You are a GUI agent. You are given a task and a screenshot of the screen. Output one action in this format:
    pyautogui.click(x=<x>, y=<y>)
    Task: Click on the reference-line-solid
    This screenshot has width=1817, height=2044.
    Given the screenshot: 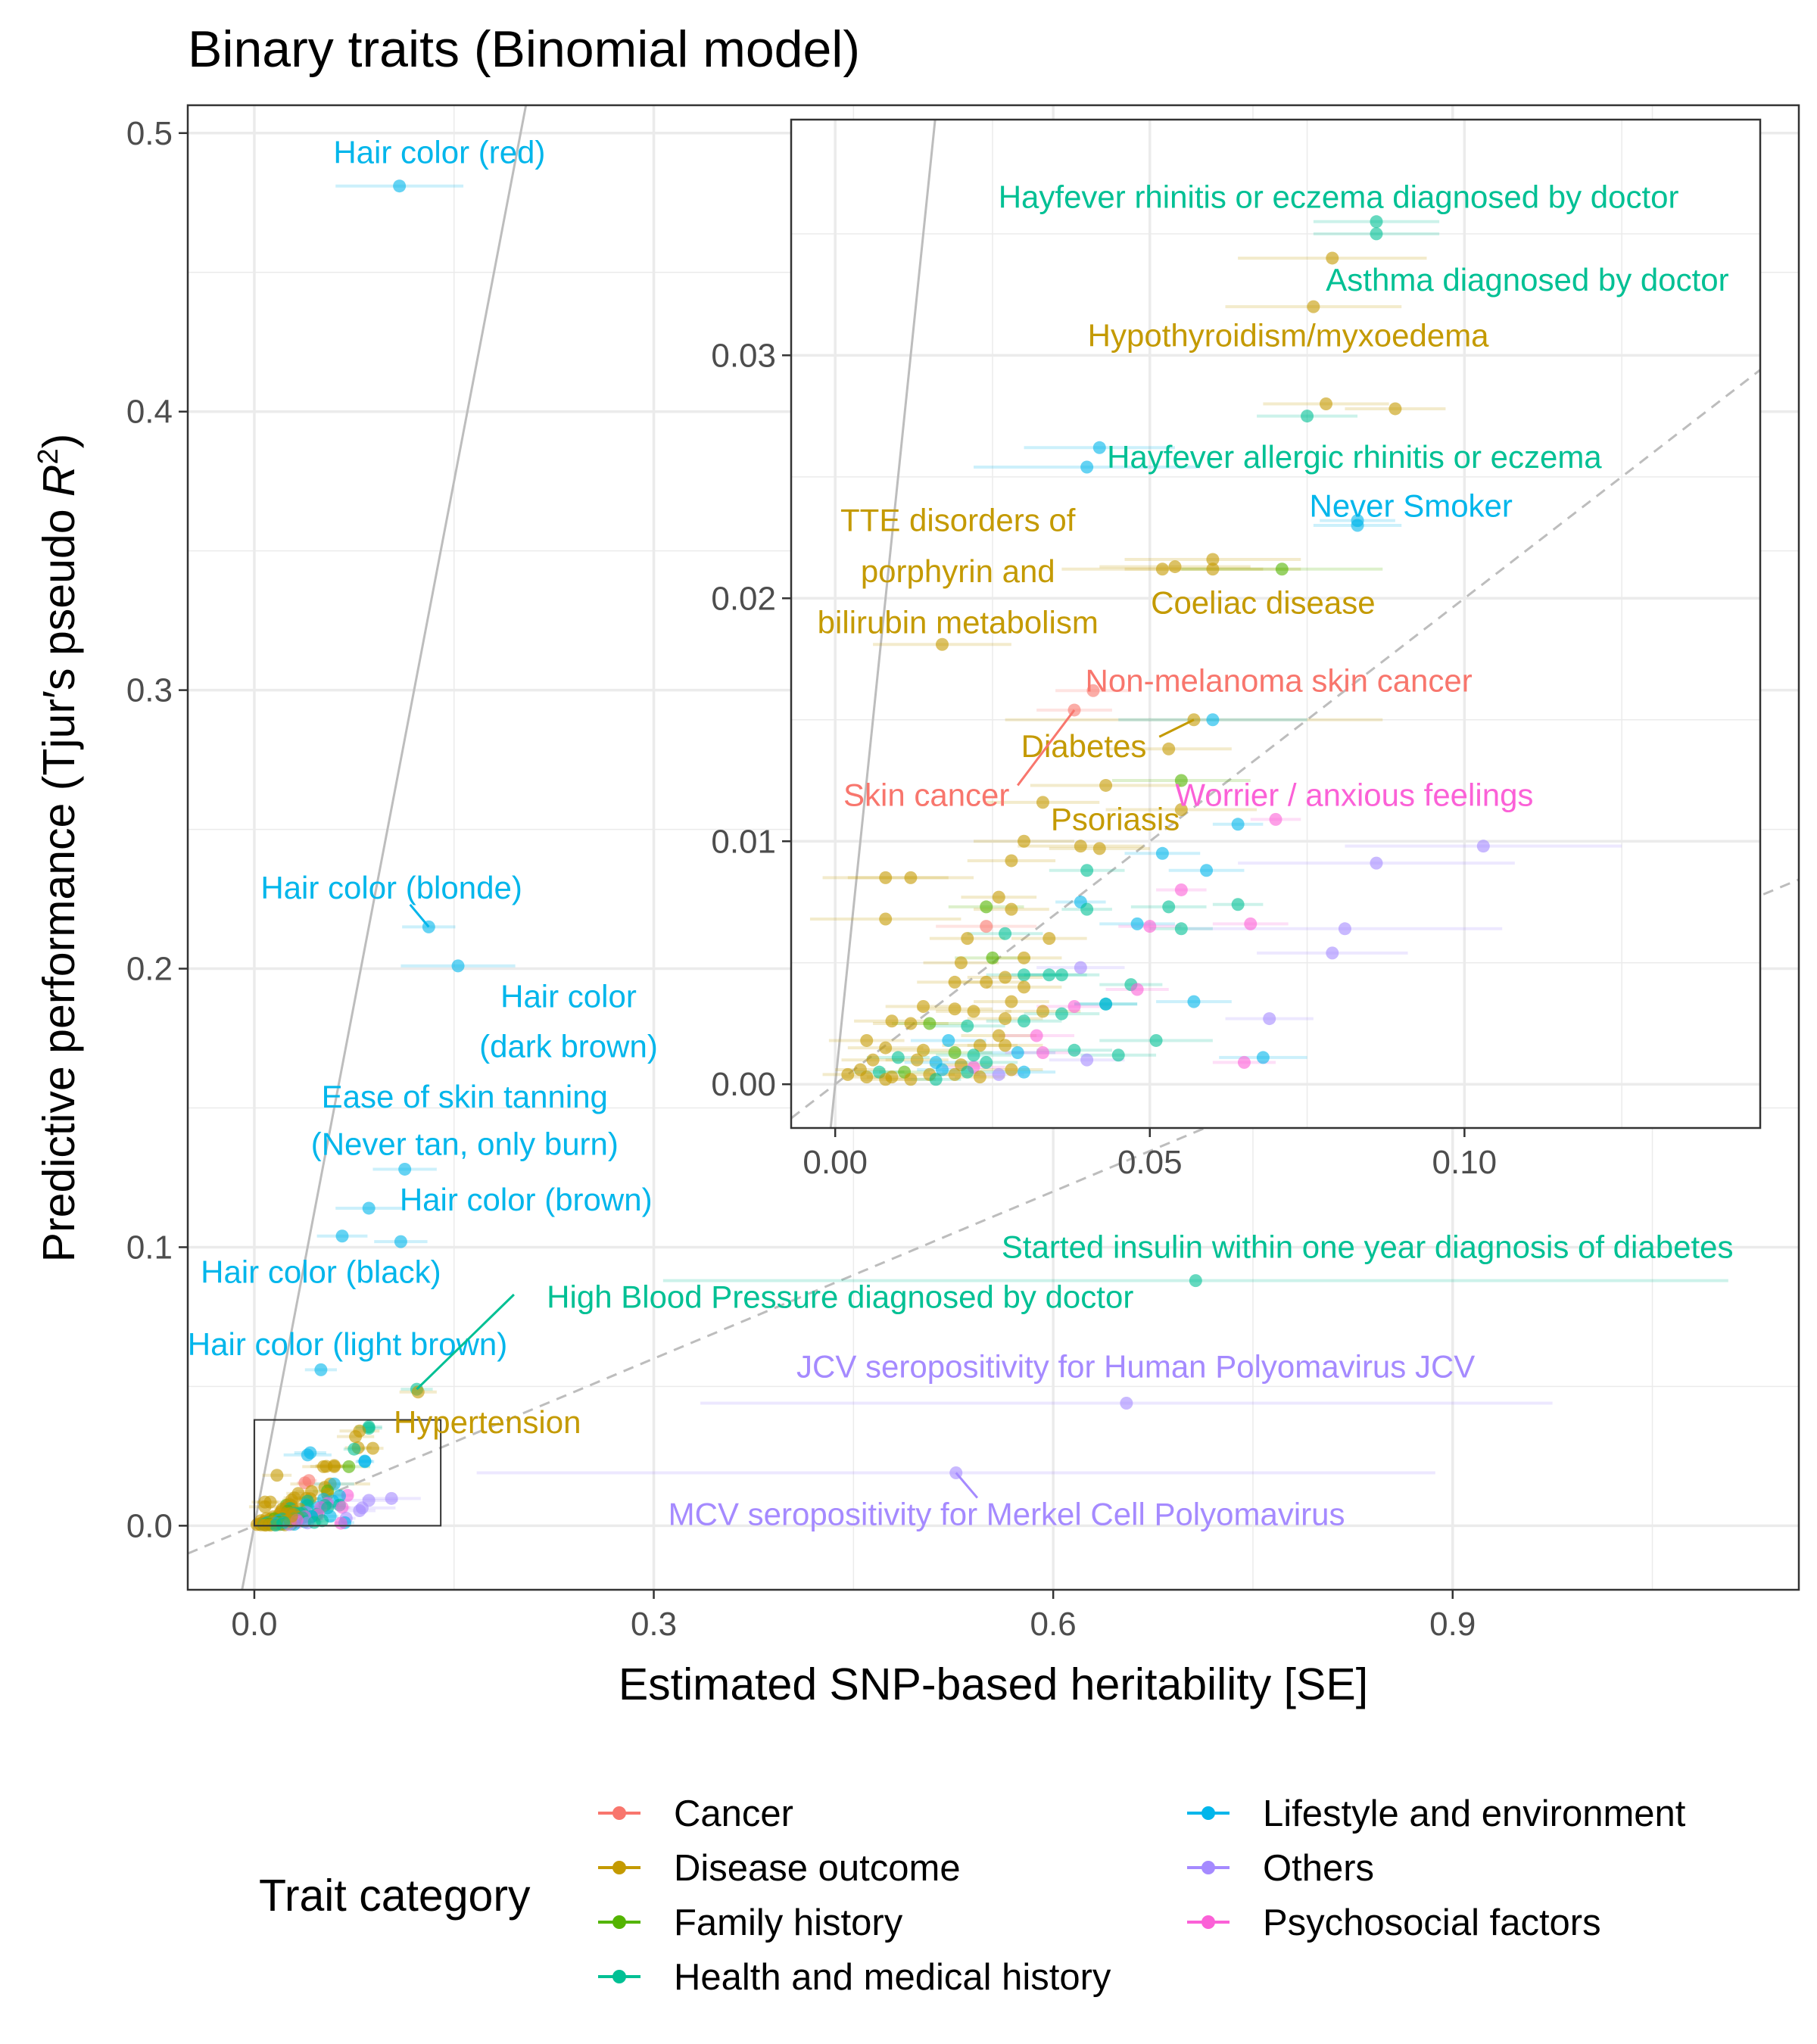 What is the action you would take?
    pyautogui.click(x=384, y=848)
    